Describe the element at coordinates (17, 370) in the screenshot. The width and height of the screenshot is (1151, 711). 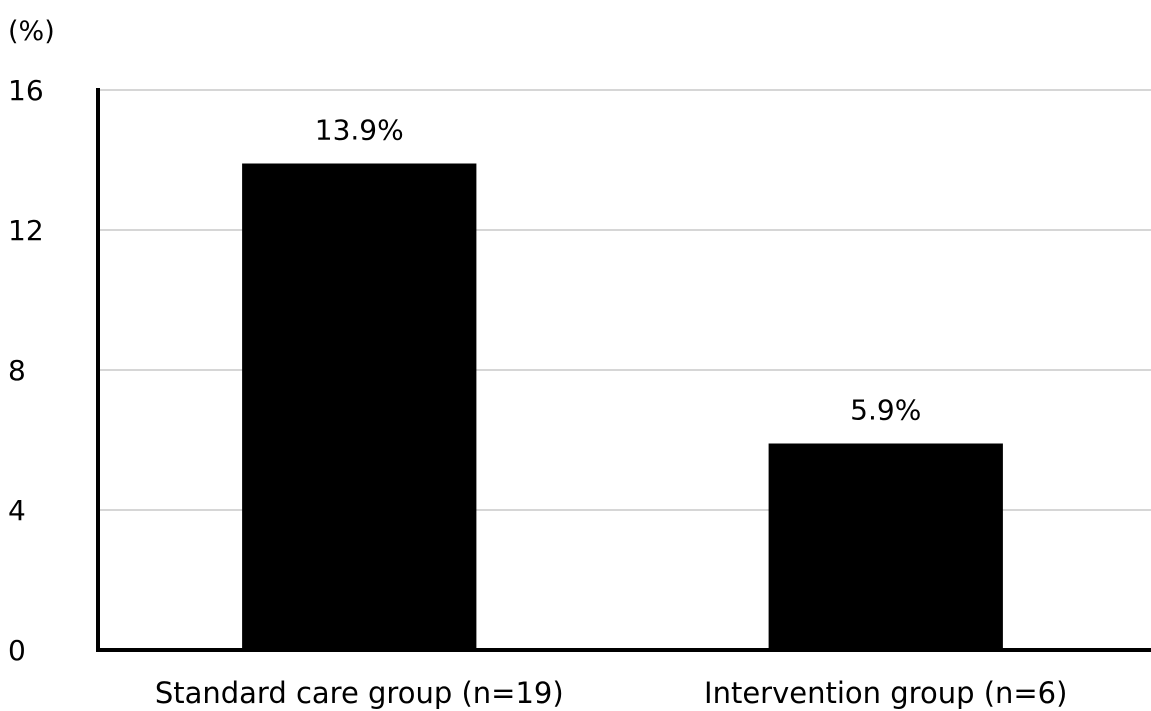
I see `y-tick-label: 8` at that location.